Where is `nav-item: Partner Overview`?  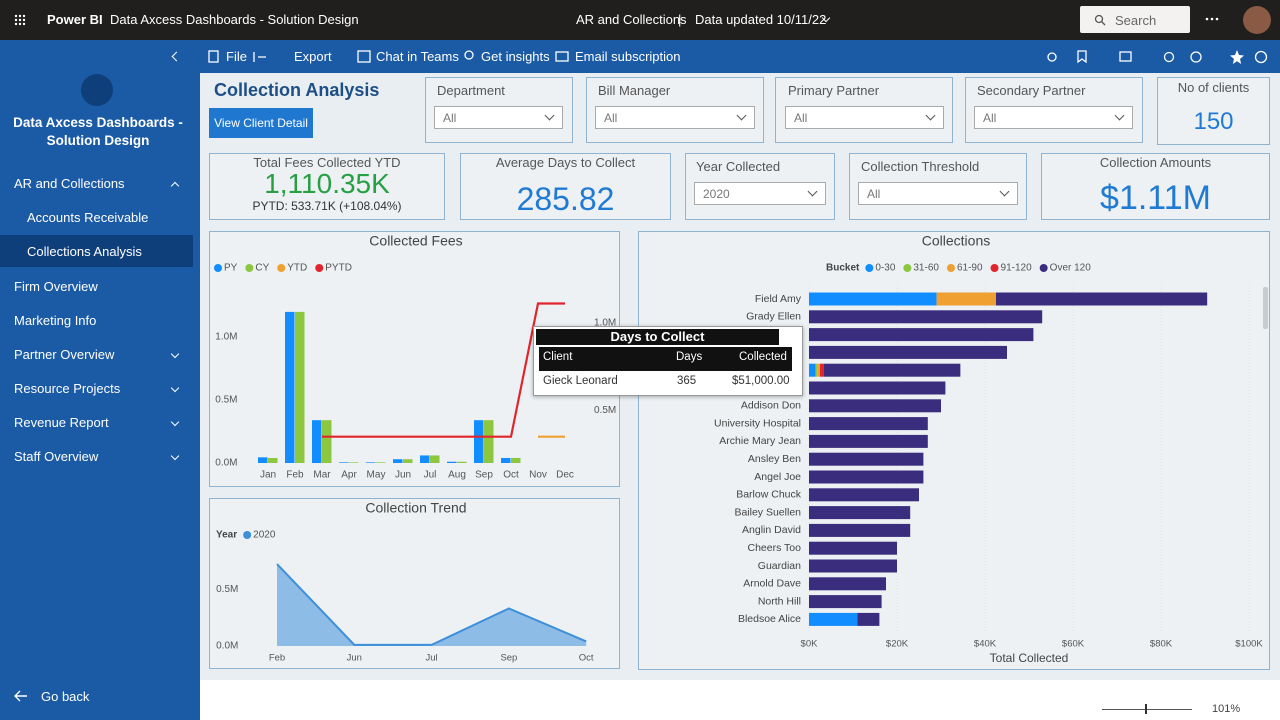 nav-item: Partner Overview is located at coordinates (64, 354).